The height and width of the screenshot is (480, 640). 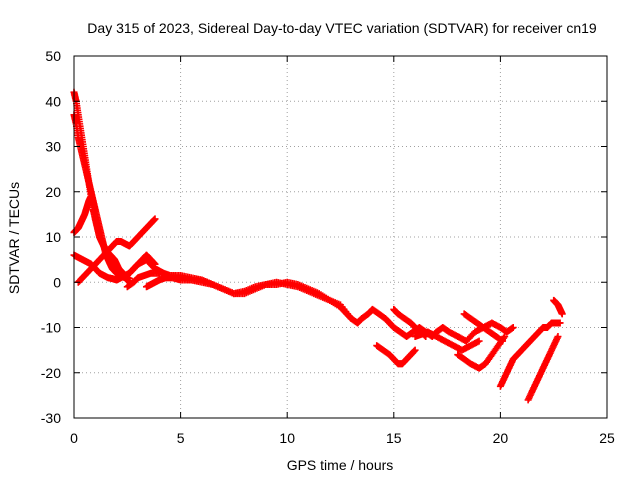 I want to click on series-track-h, so click(x=179, y=282).